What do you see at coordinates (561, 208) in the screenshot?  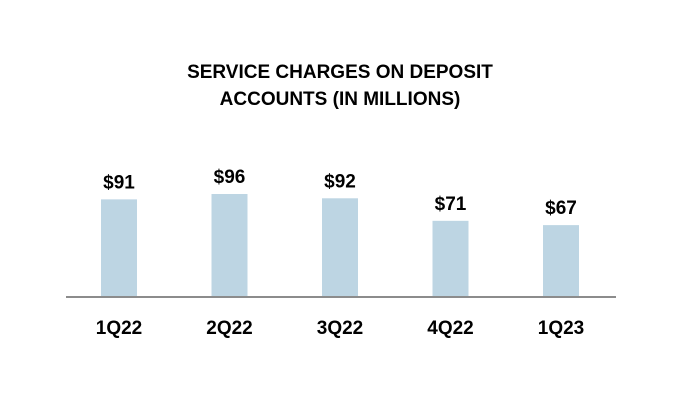 I see `value-label-1q23: $67` at bounding box center [561, 208].